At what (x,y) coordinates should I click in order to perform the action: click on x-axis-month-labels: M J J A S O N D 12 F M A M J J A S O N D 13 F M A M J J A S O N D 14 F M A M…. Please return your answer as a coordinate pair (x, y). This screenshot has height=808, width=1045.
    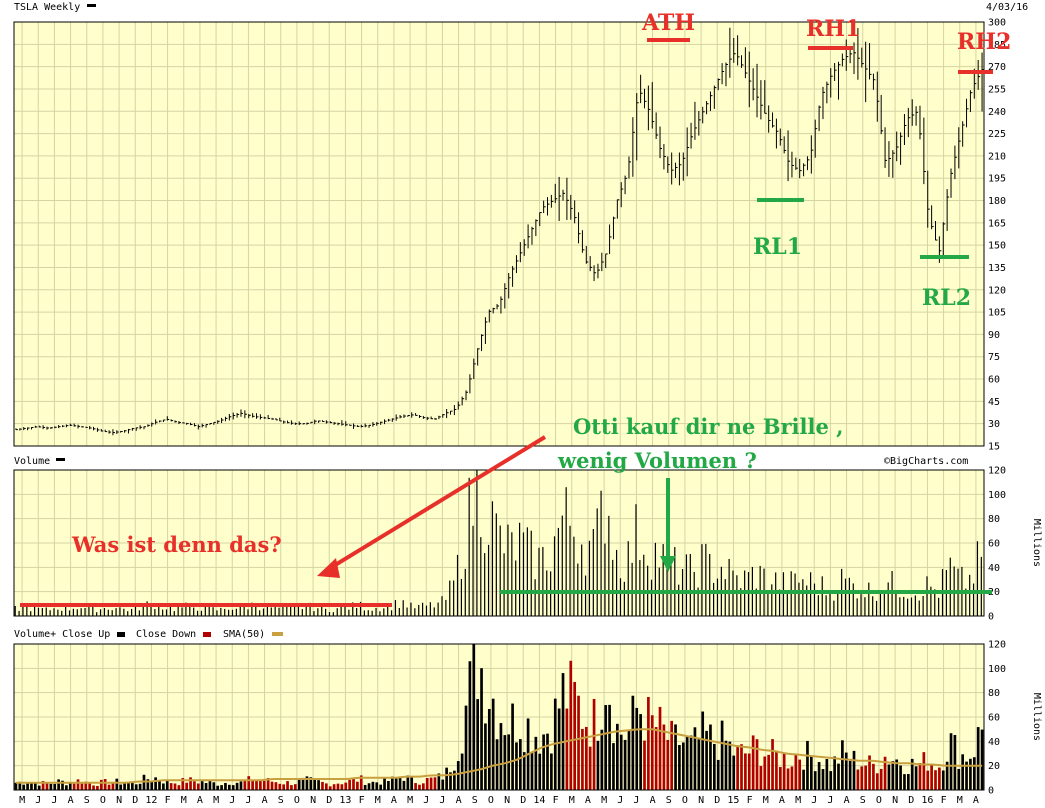
    Looking at the image, I should click on (499, 800).